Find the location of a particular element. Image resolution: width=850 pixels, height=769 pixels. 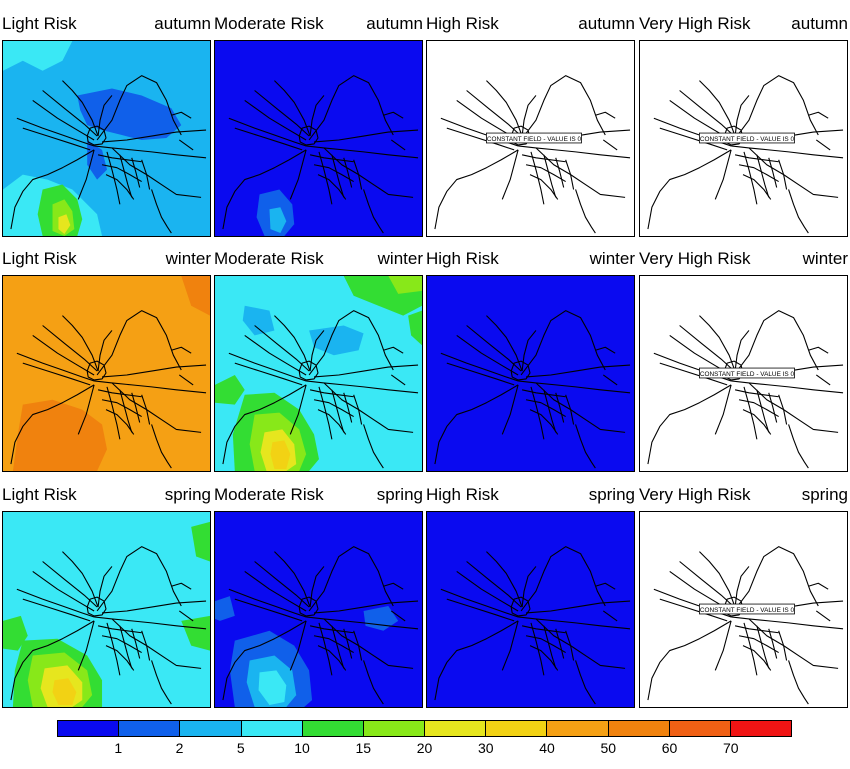

colorbar-tick-label: 20 is located at coordinates (424, 748).